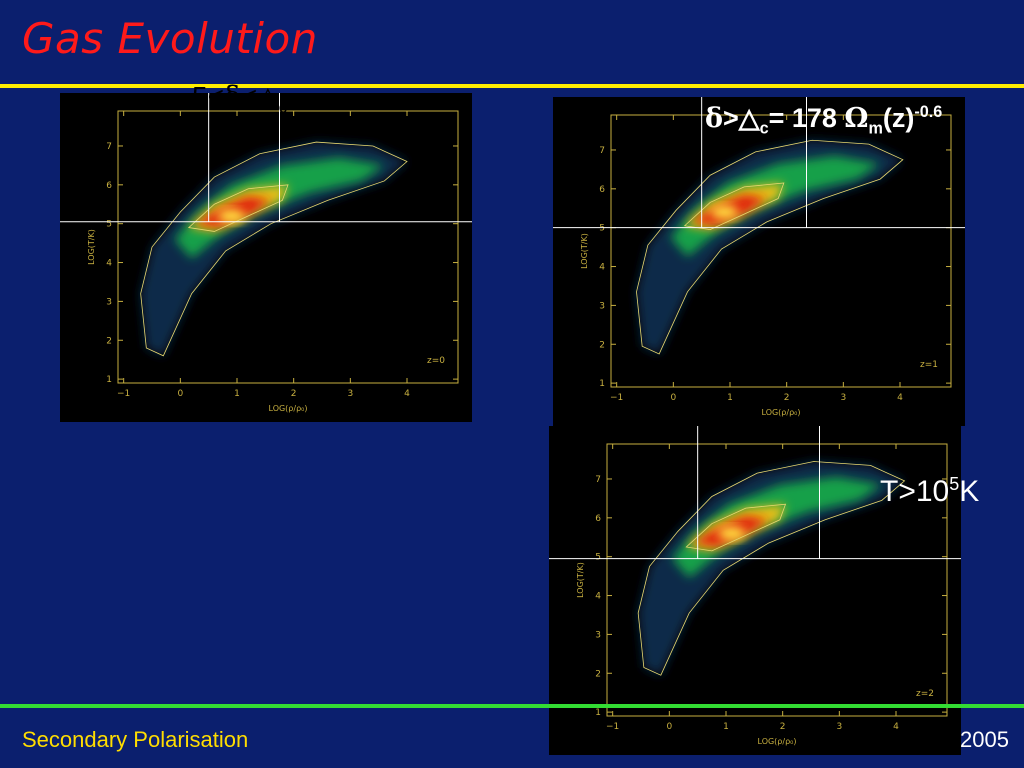  I want to click on temp-base: T>10, so click(915, 491).